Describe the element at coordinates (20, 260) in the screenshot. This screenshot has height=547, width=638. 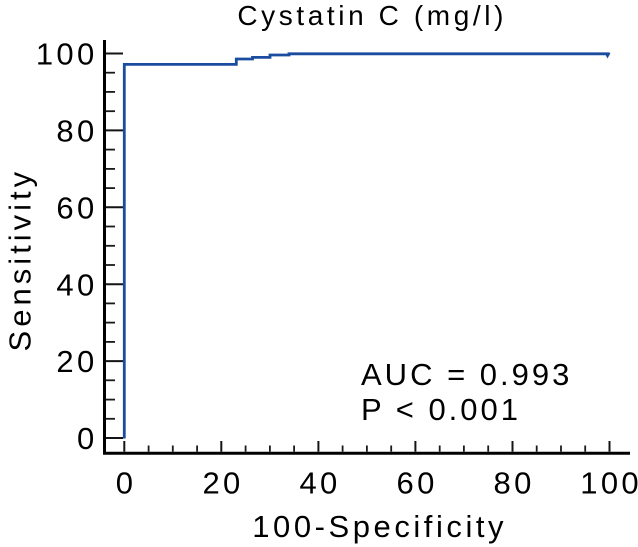
I see `svg-text: Sensitivity` at that location.